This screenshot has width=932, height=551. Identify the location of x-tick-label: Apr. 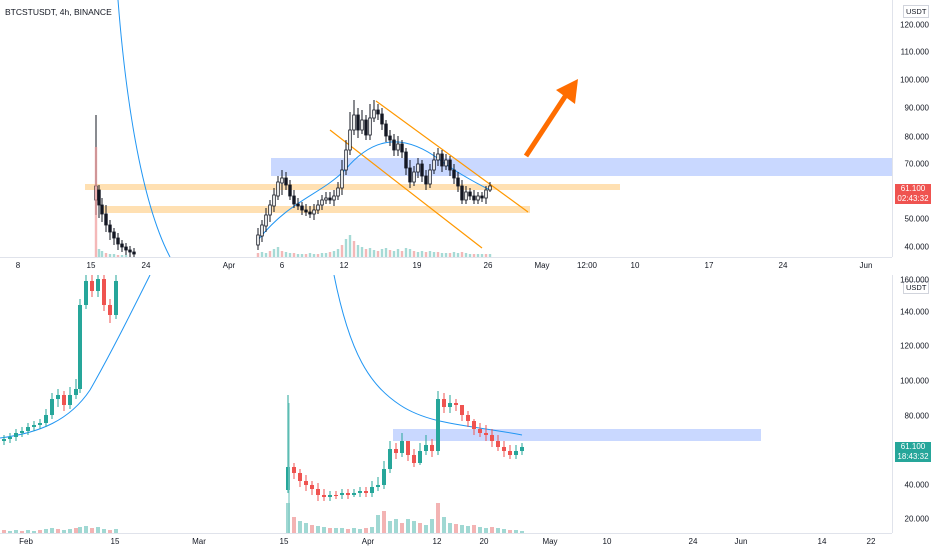
(368, 541).